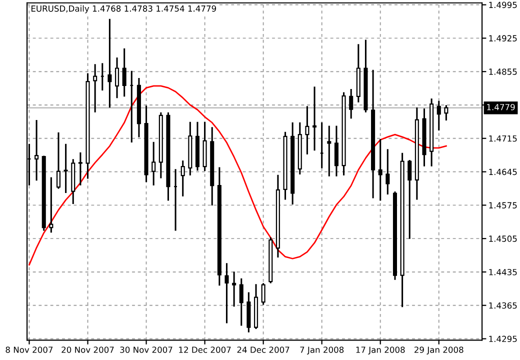  What do you see at coordinates (124, 9) in the screenshot?
I see `chart-title: EURUSD,Daily 1.4768 1.4783 1.4754 1.4779` at bounding box center [124, 9].